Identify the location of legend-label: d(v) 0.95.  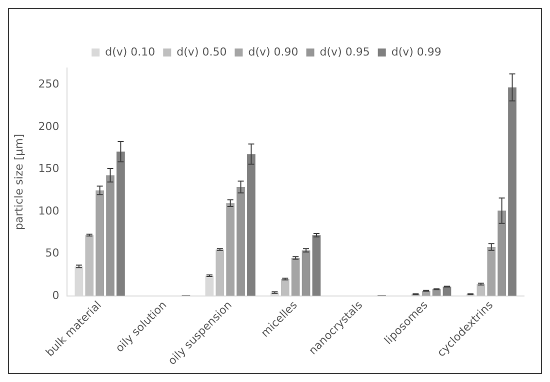
(345, 51).